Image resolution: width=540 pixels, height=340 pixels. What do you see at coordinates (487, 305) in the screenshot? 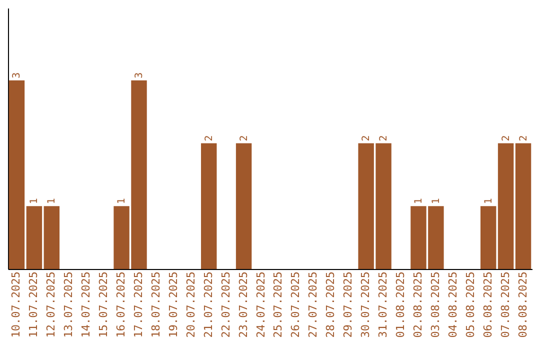
I see `x-tick-label: 06.08.2025` at bounding box center [487, 305].